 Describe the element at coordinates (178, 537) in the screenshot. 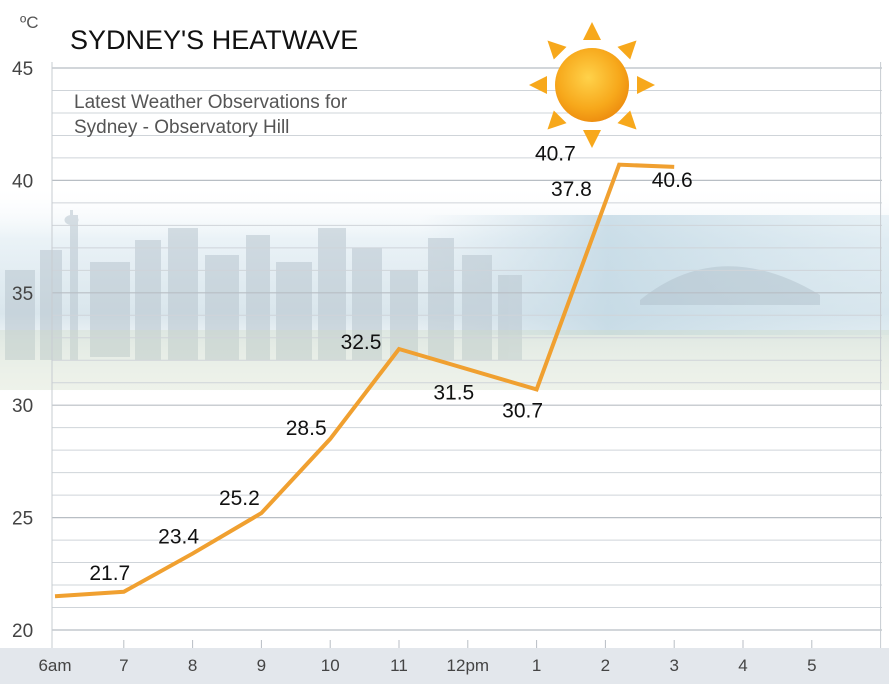

I see `data-label: 23.4` at that location.